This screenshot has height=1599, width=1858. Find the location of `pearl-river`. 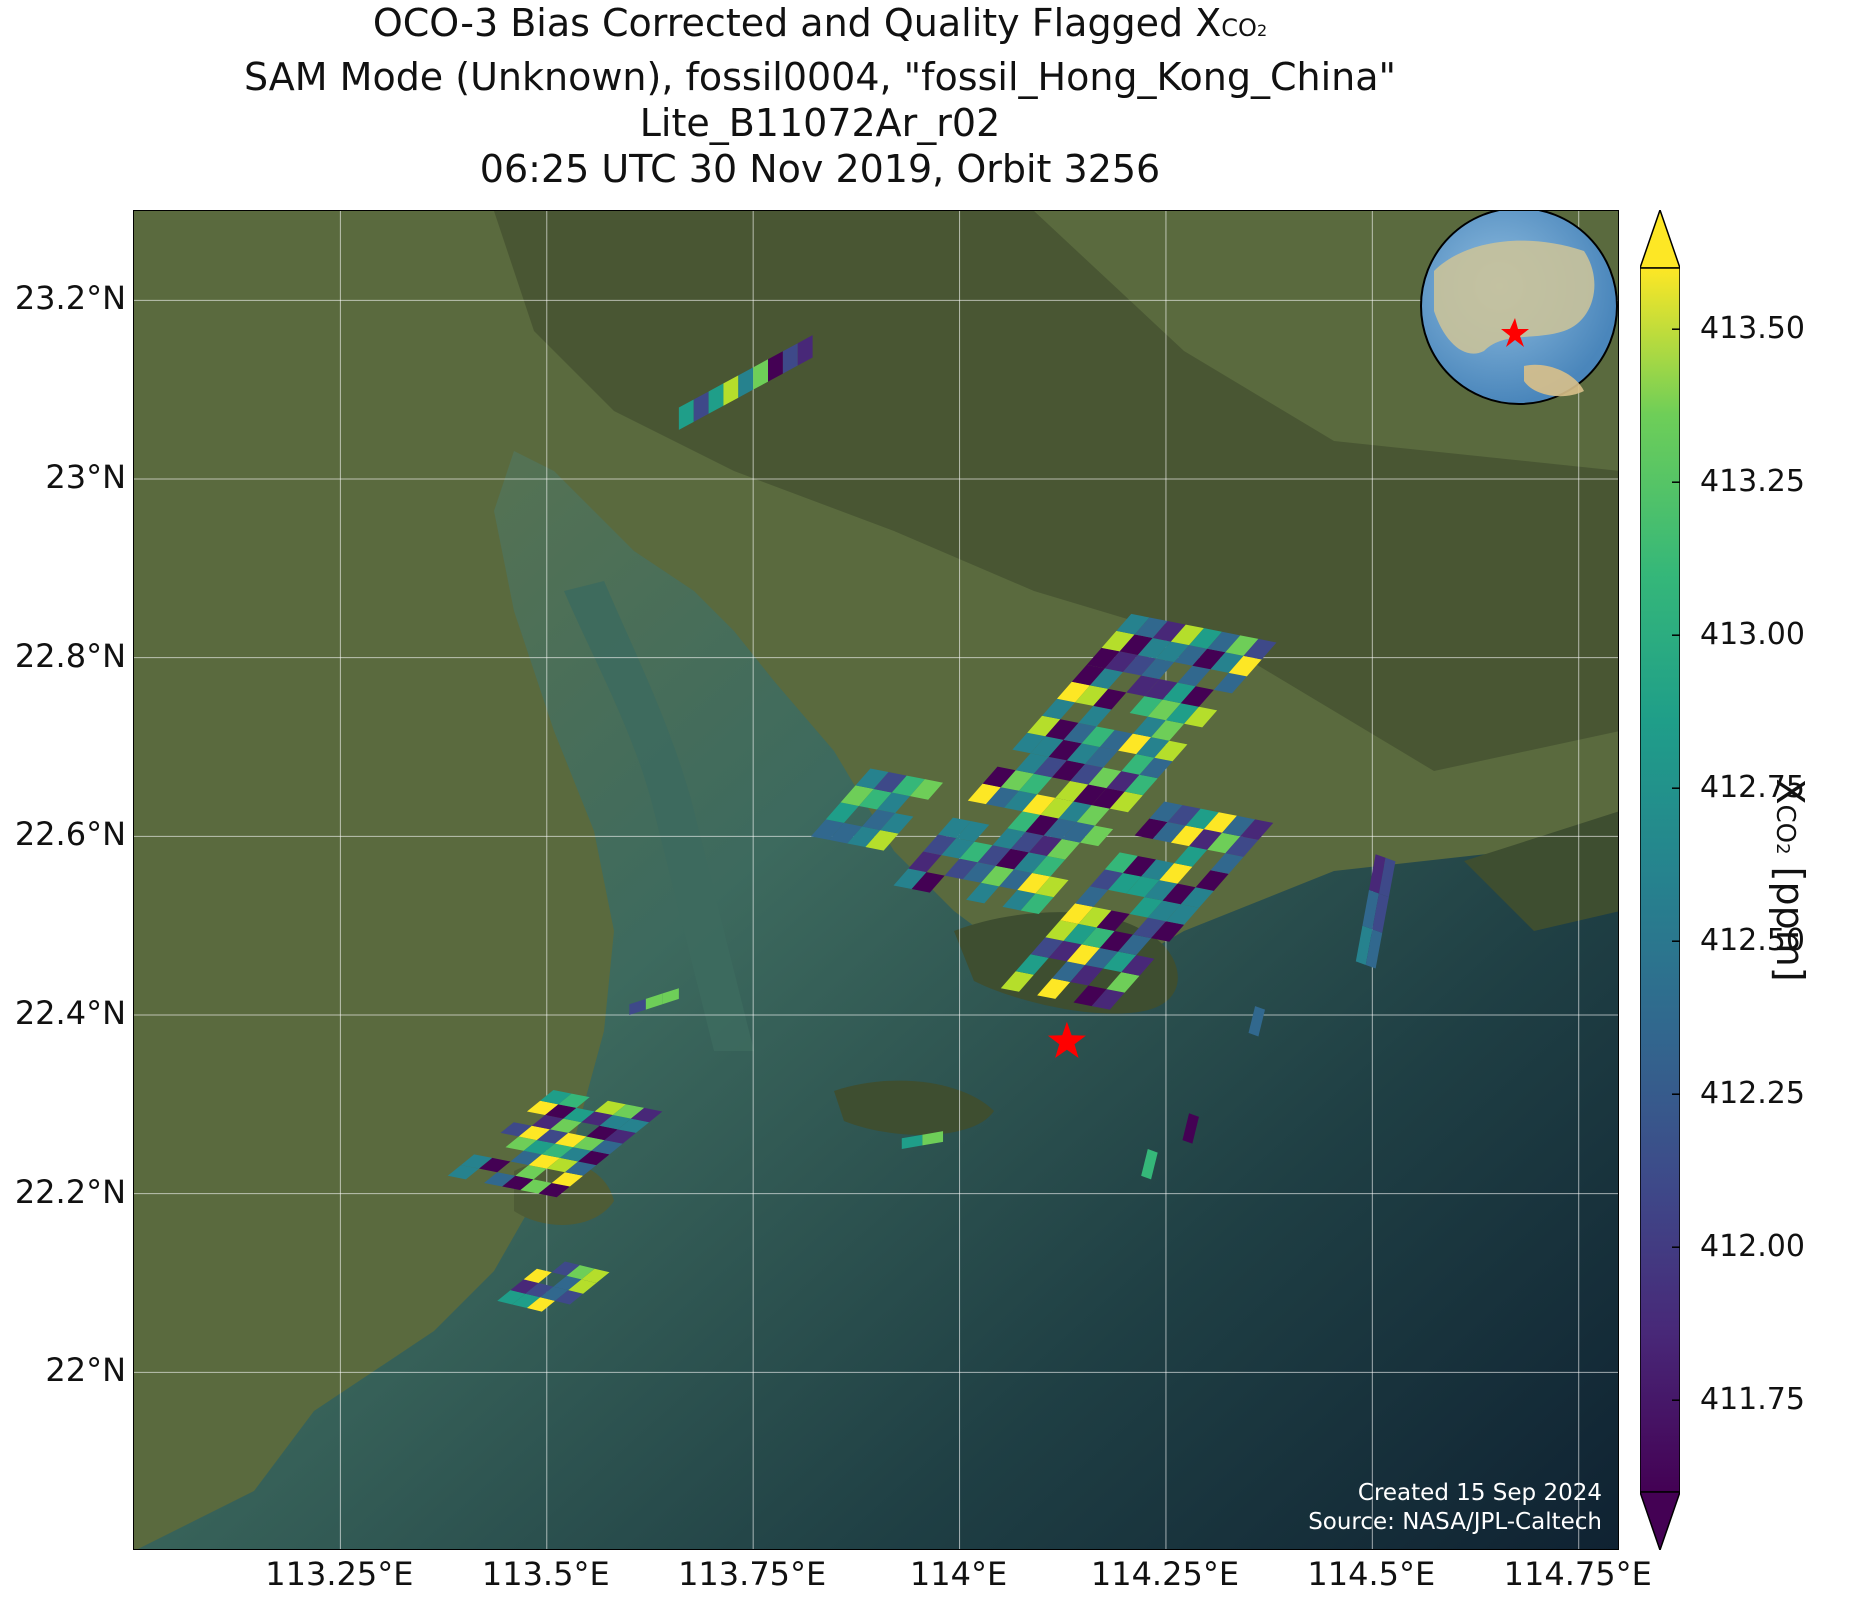

pearl-river is located at coordinates (659, 816).